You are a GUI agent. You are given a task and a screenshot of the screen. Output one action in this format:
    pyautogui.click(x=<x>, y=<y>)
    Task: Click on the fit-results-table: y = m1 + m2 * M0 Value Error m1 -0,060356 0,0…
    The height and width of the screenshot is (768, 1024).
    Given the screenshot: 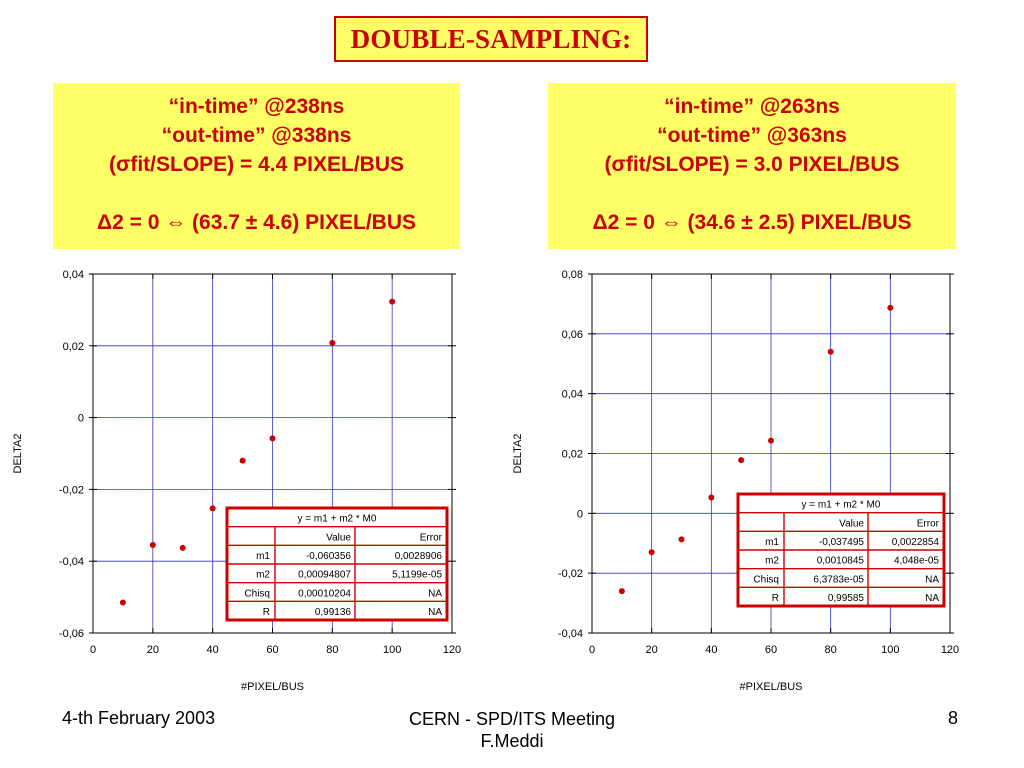 What is the action you would take?
    pyautogui.click(x=337, y=564)
    